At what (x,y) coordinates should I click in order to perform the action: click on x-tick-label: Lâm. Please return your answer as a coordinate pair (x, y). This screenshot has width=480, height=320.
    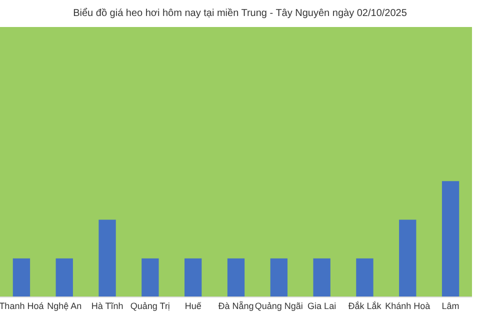
    Looking at the image, I should click on (451, 306).